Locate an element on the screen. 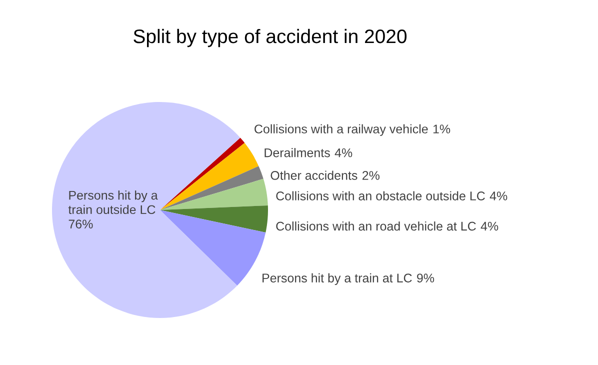 This screenshot has height=365, width=598. slice-label: Persons hit by a train outside LC is located at coordinates (113, 202).